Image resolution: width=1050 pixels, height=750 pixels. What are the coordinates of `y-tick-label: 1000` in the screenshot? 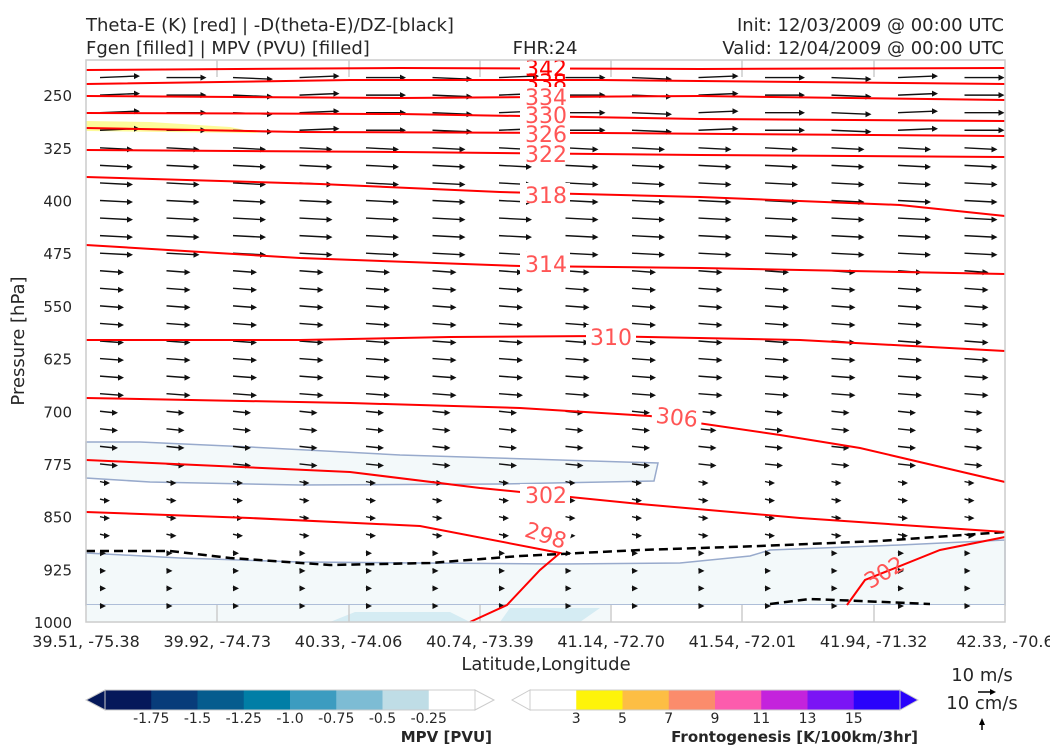 It's located at (53, 623).